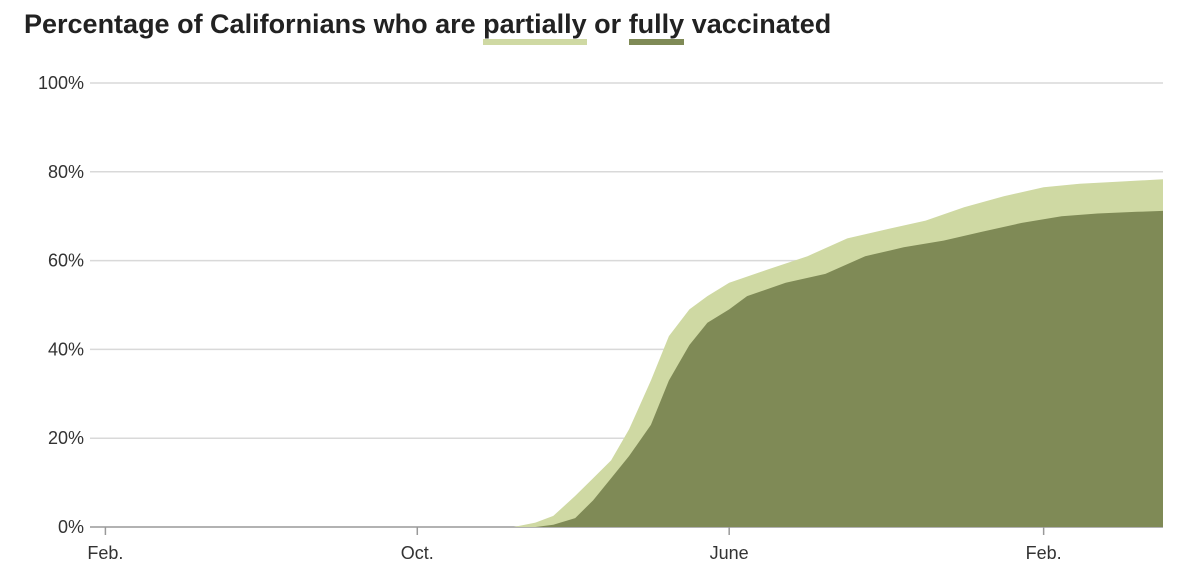 Image resolution: width=1200 pixels, height=586 pixels. I want to click on legend-partially-key: partially, so click(535, 27).